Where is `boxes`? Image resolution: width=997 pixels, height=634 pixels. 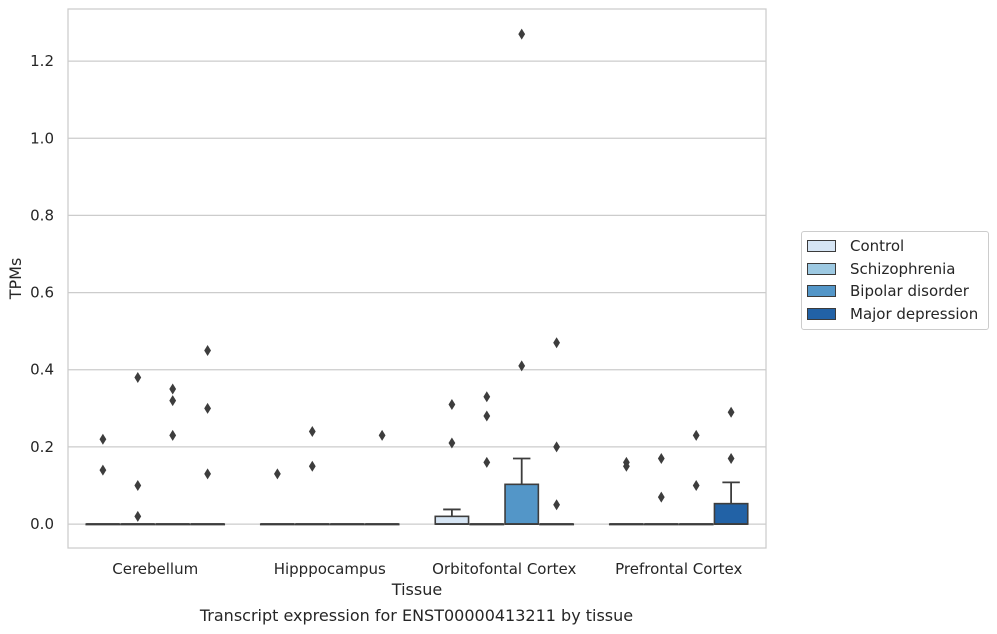
boxes is located at coordinates (417, 491).